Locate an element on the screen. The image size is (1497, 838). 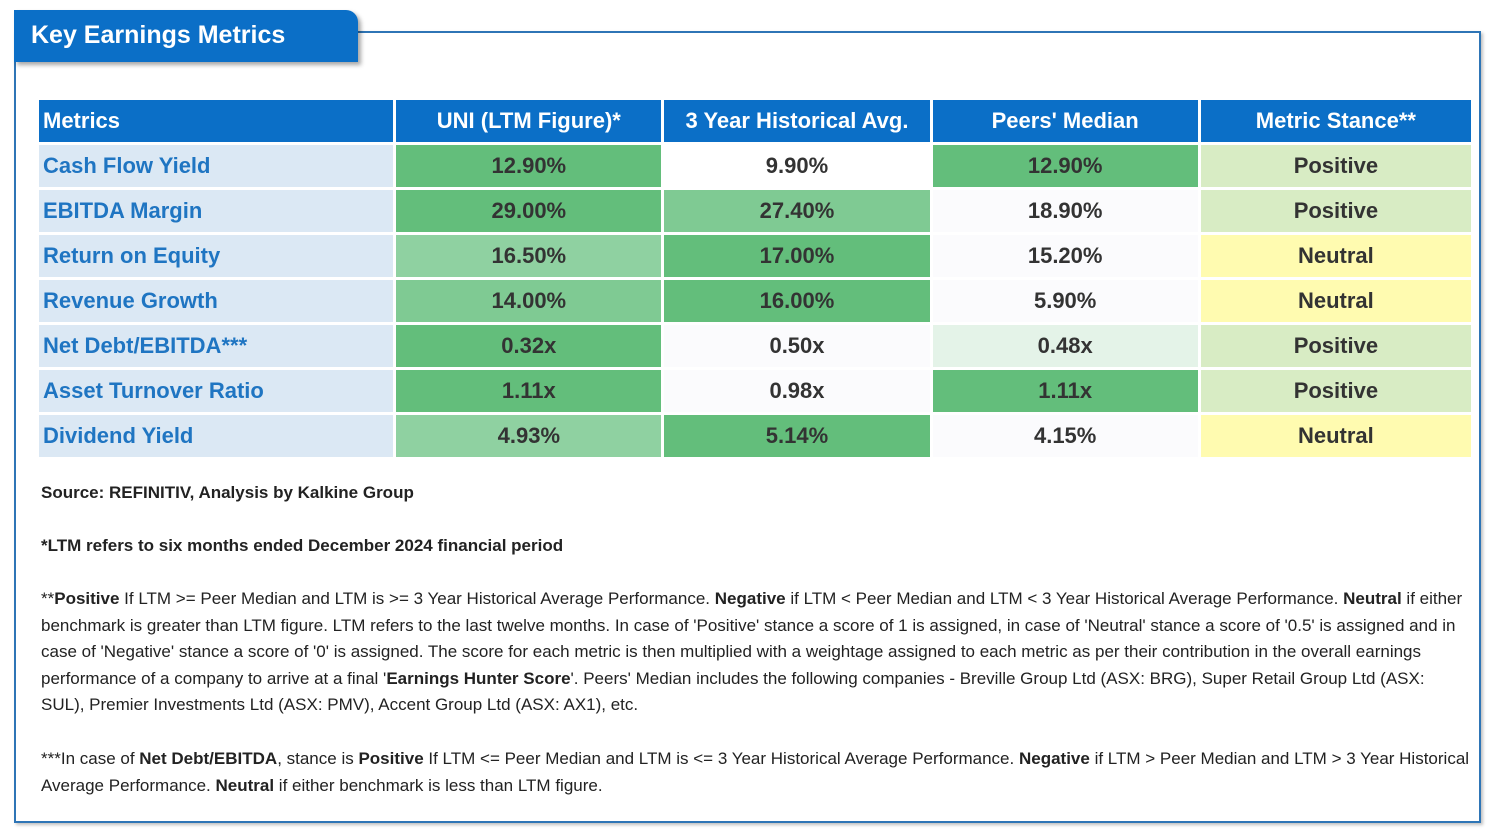
peers-cell: 12.90% is located at coordinates (1065, 166).